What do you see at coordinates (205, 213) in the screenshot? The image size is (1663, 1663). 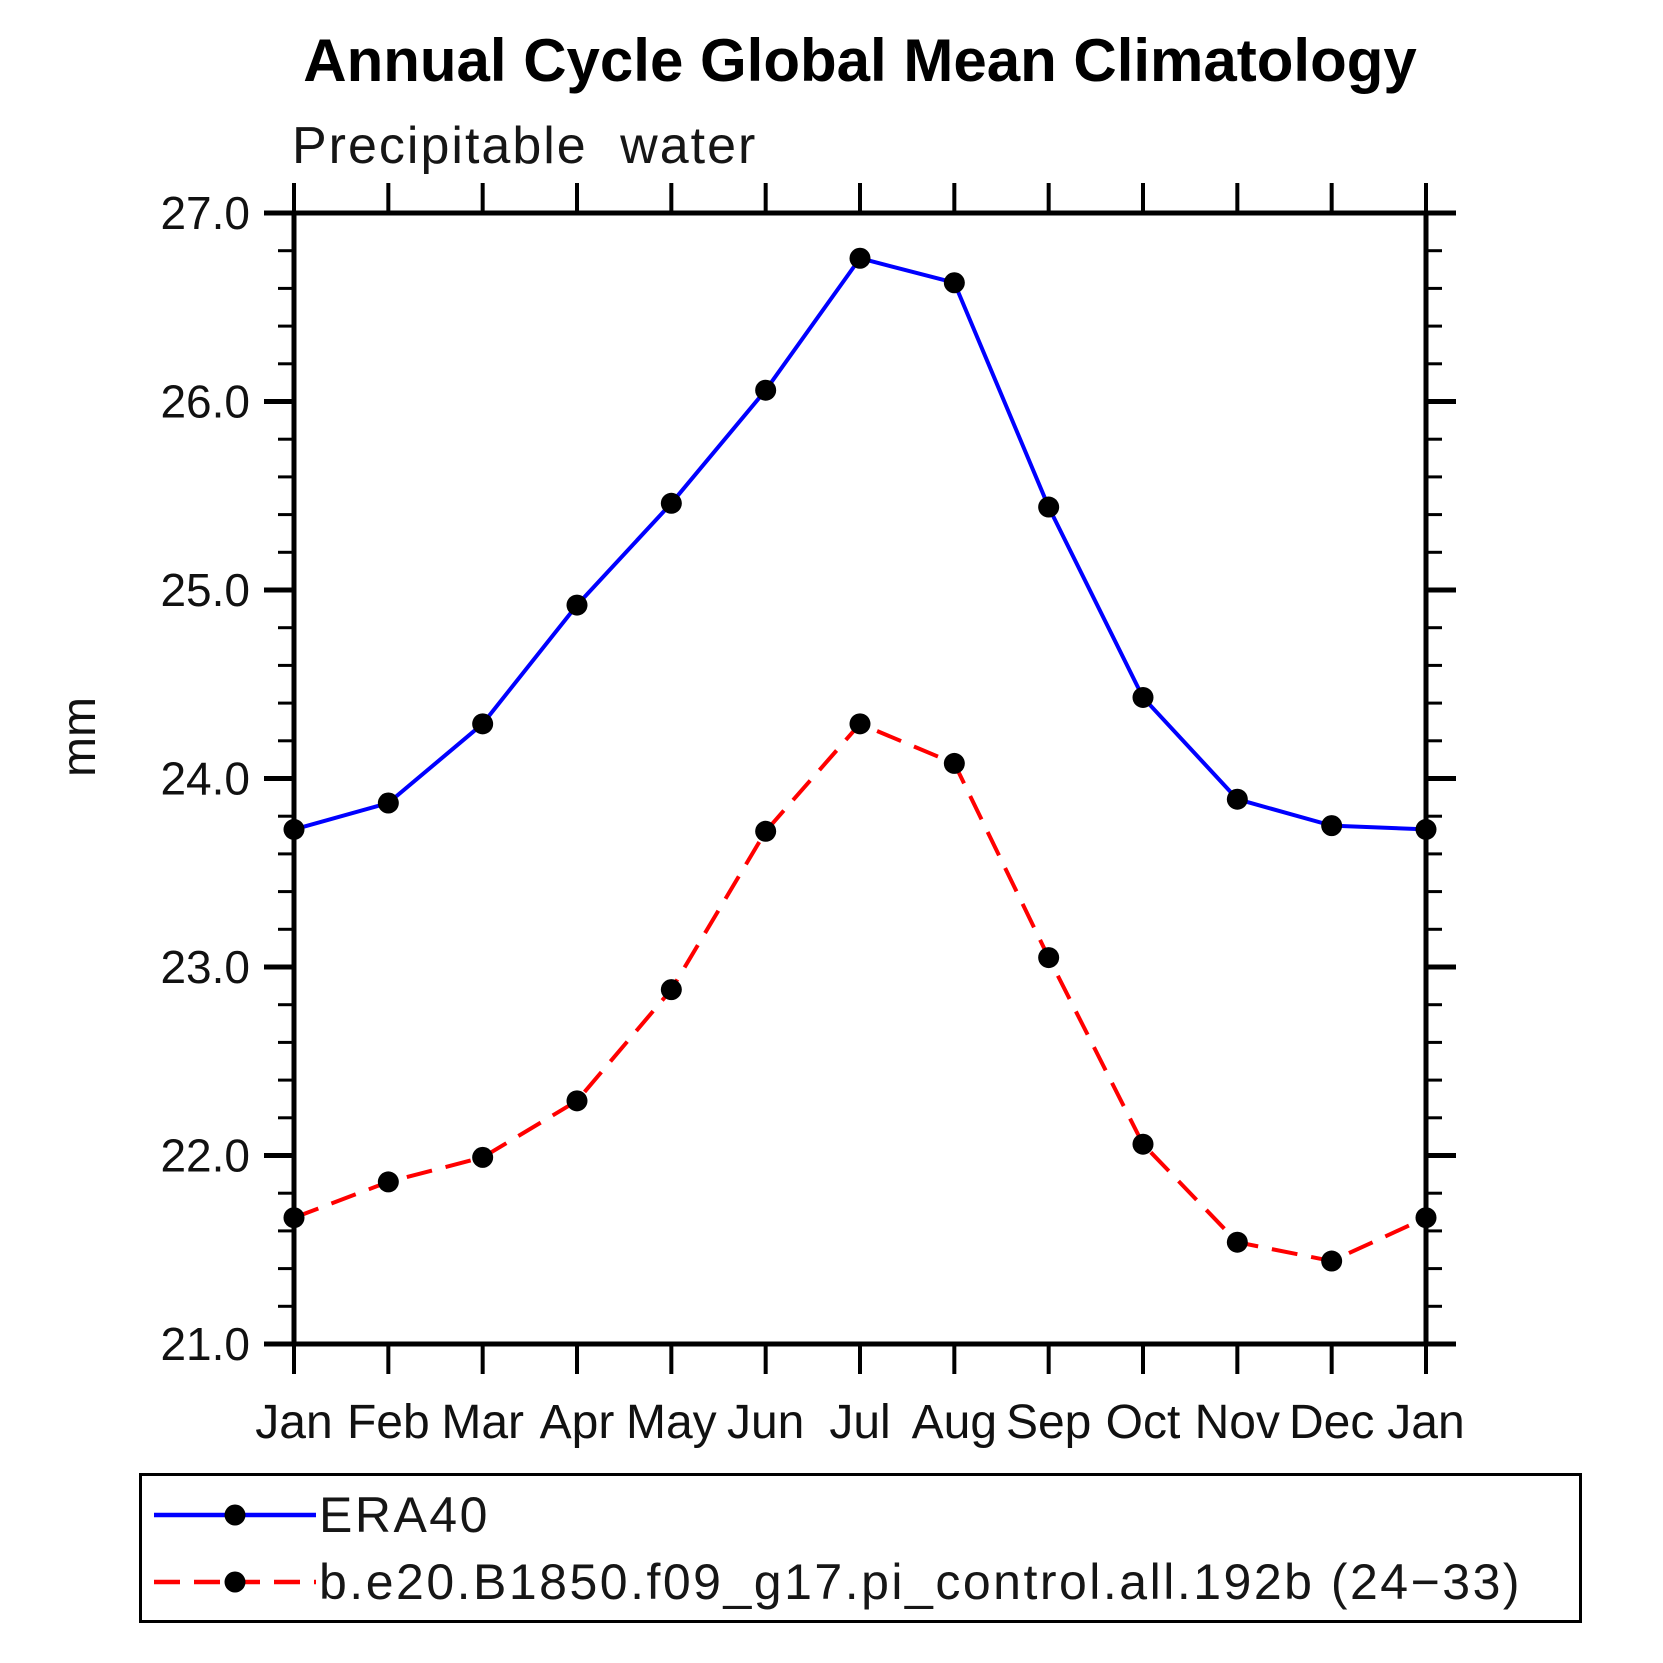 I see `y-tick-label: 27.0` at bounding box center [205, 213].